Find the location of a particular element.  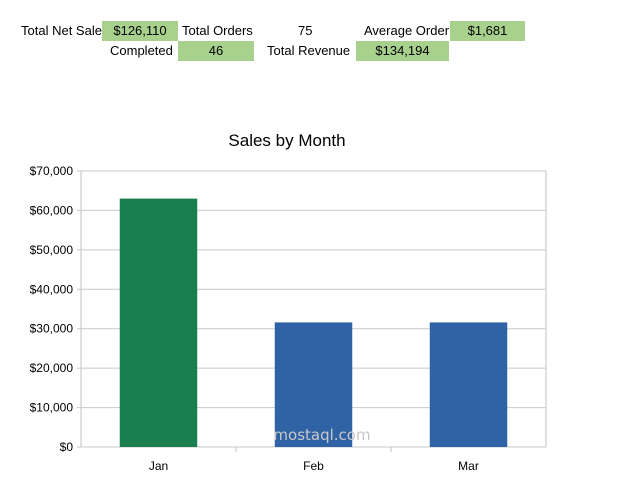

y-tick-label: $0 is located at coordinates (67, 447).